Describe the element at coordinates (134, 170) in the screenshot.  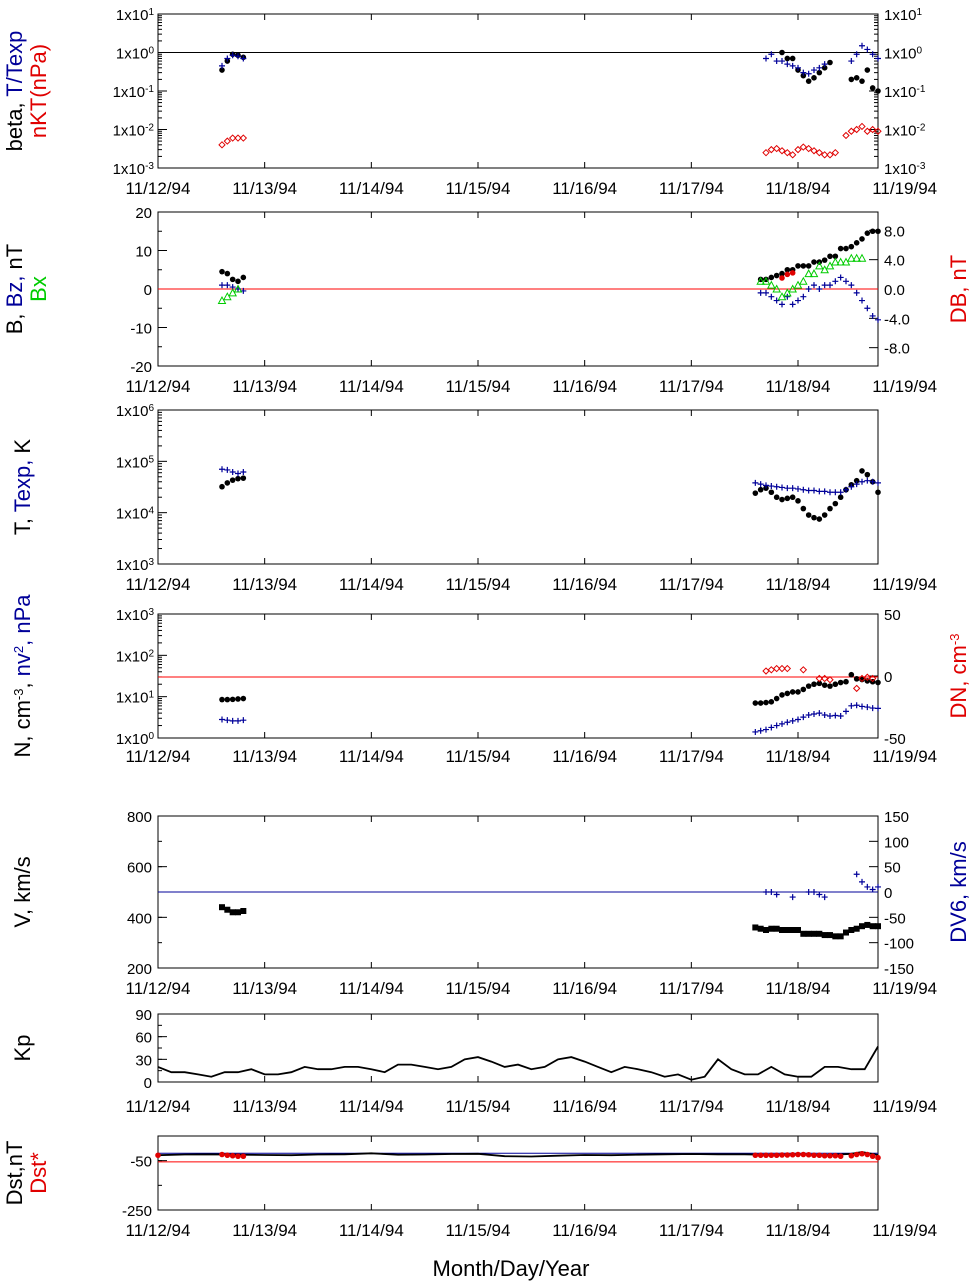
I see `y-tick-label: 1x10⁻³` at that location.